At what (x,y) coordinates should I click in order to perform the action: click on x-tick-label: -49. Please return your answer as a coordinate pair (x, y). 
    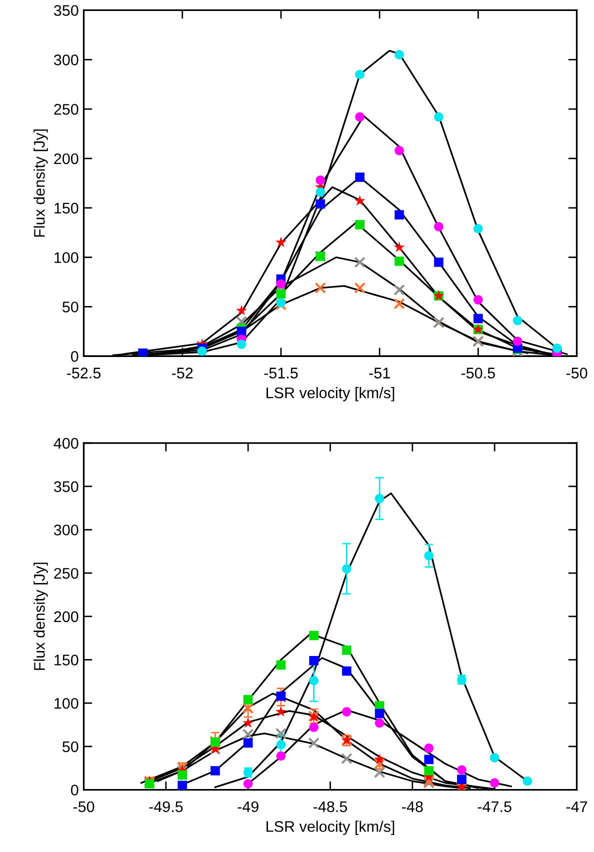
    Looking at the image, I should click on (248, 806).